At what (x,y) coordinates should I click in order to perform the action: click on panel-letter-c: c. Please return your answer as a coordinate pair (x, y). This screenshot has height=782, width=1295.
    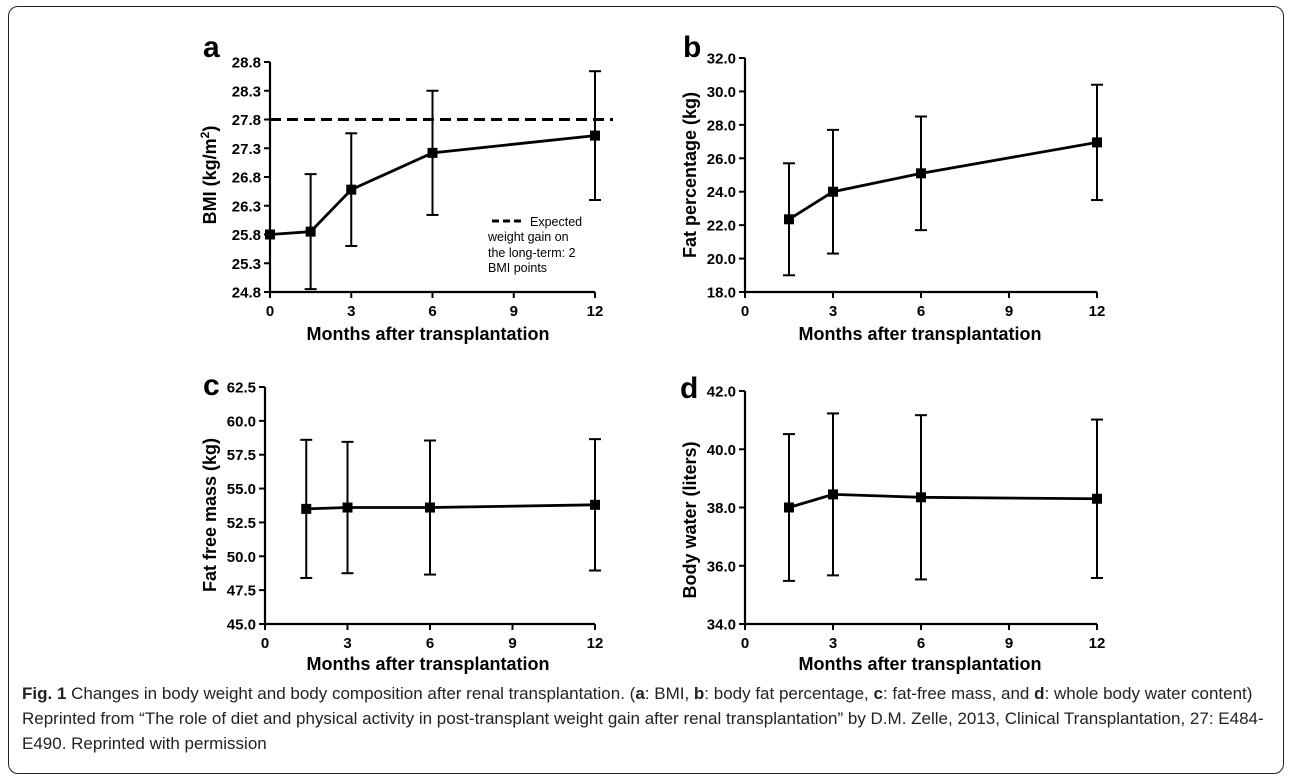
    Looking at the image, I should click on (211, 385).